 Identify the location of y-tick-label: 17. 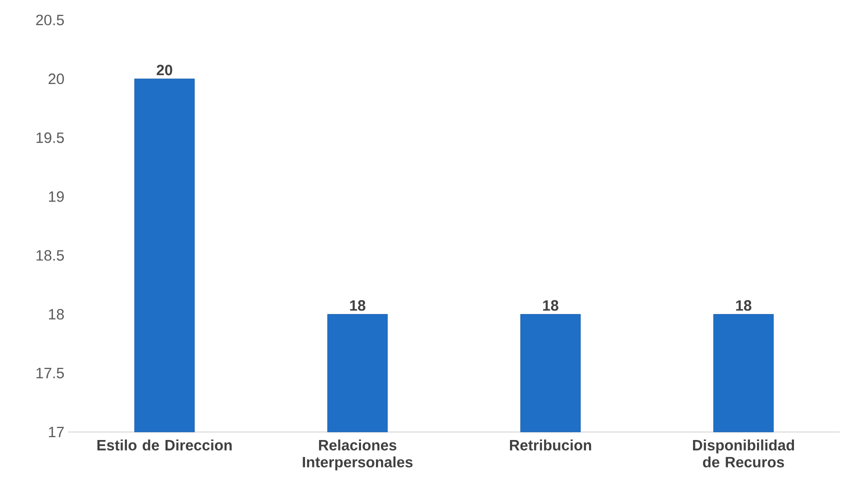
(56, 432).